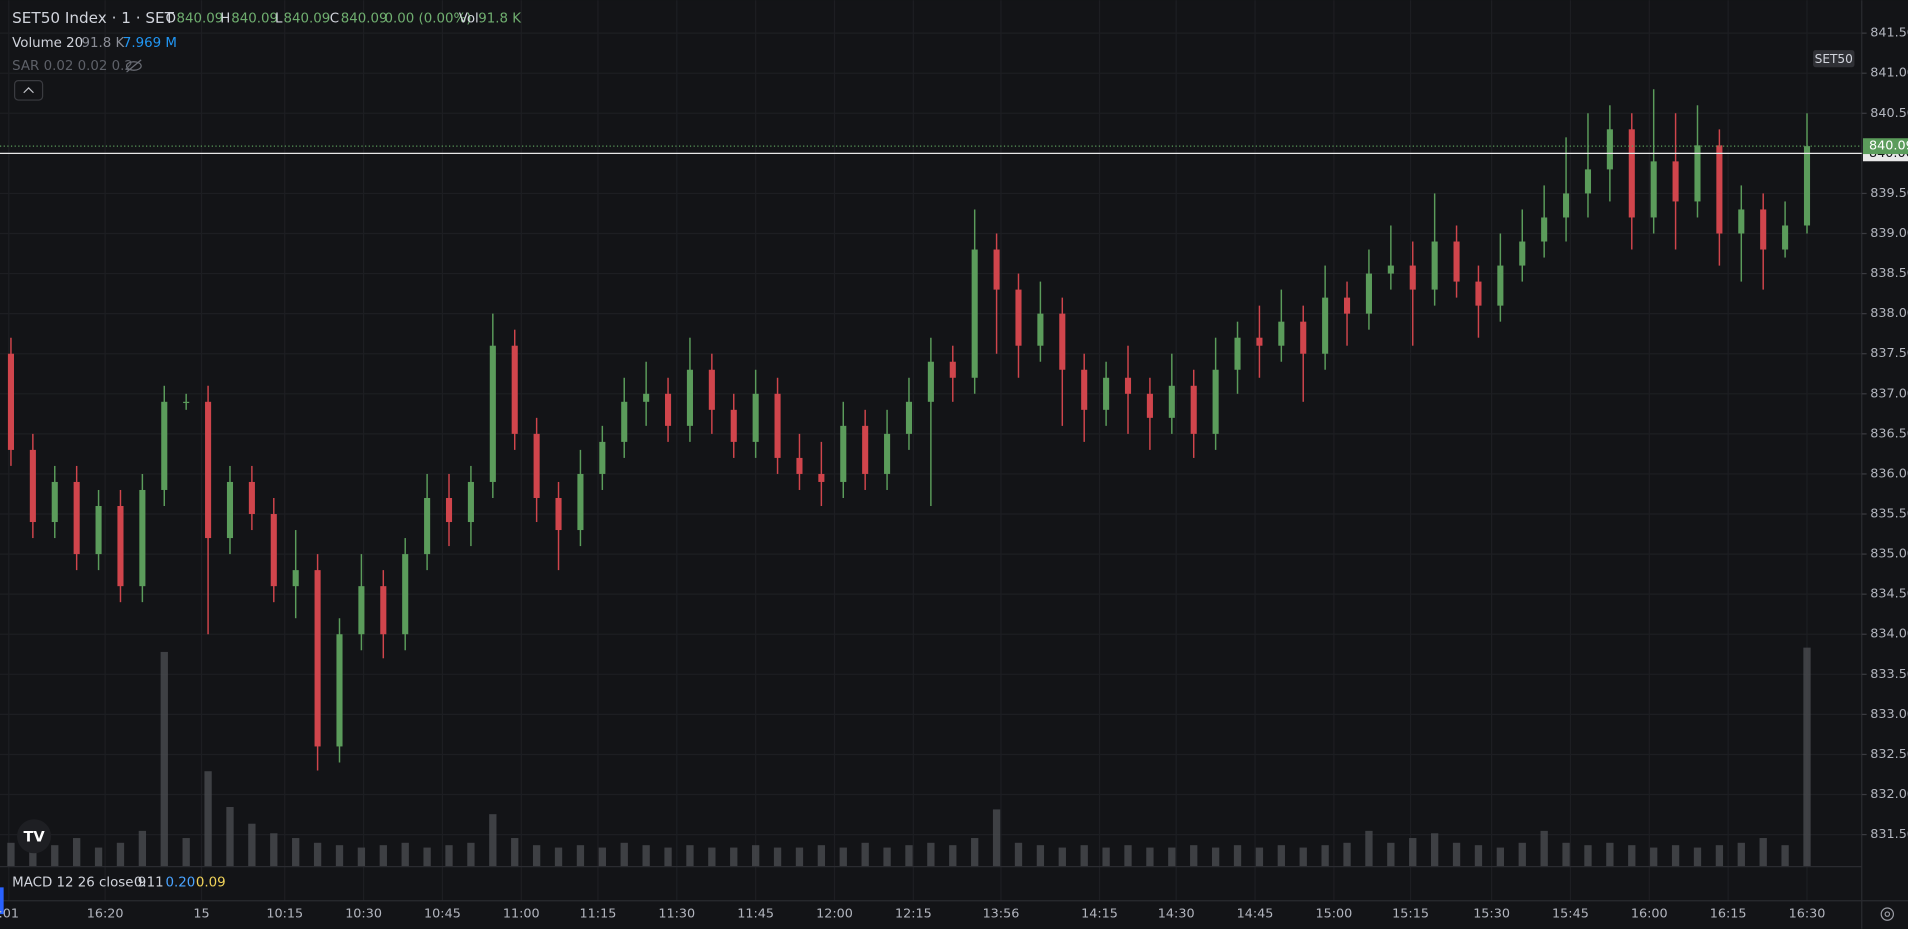 This screenshot has height=929, width=1908. What do you see at coordinates (676, 914) in the screenshot?
I see `x-tick-label: 11:30` at bounding box center [676, 914].